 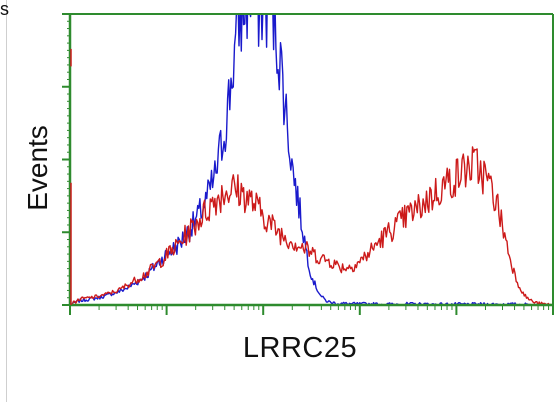 What do you see at coordinates (6, 201) in the screenshot?
I see `left-border-line` at bounding box center [6, 201].